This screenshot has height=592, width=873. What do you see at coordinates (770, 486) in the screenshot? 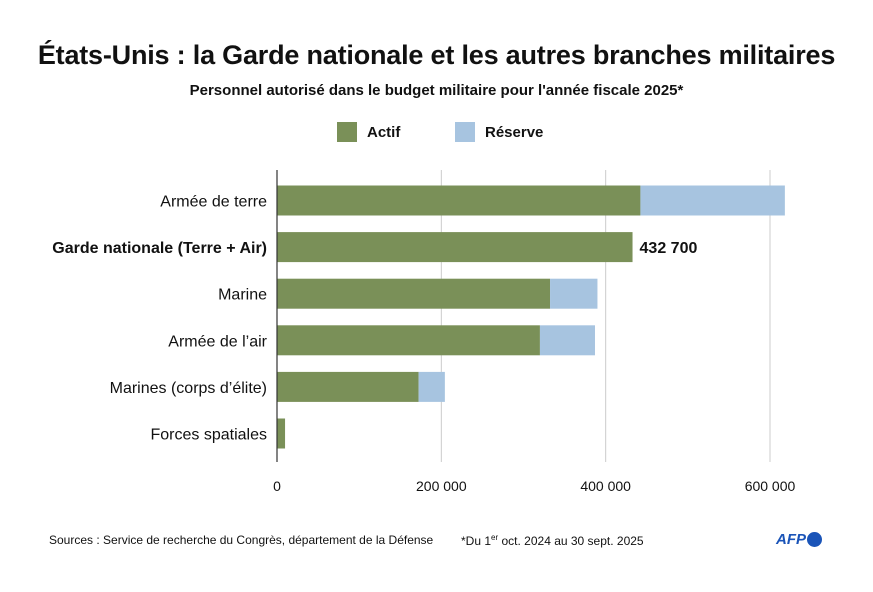
I see `x-tick-label-3: 600 000` at bounding box center [770, 486].